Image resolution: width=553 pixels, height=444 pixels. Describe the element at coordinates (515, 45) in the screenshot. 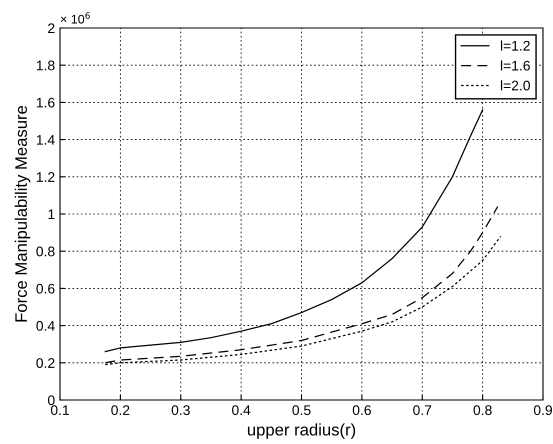

I see `legend-label: l=1.2` at that location.